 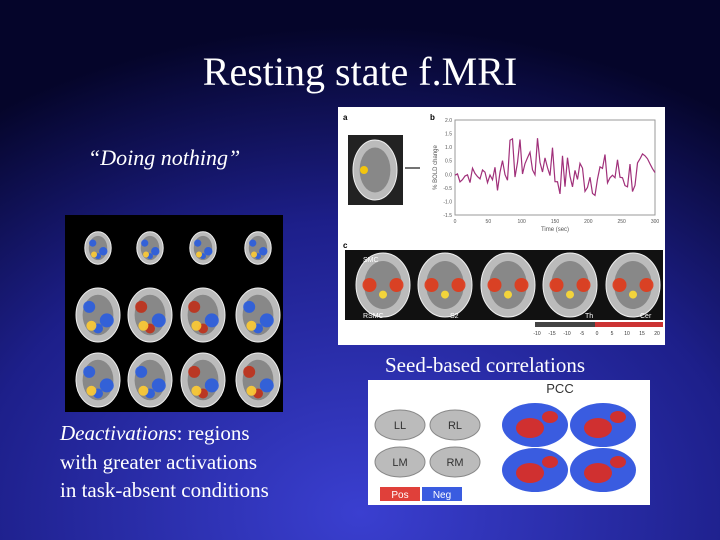 I want to click on colorbar-label: -5, so click(x=582, y=334).